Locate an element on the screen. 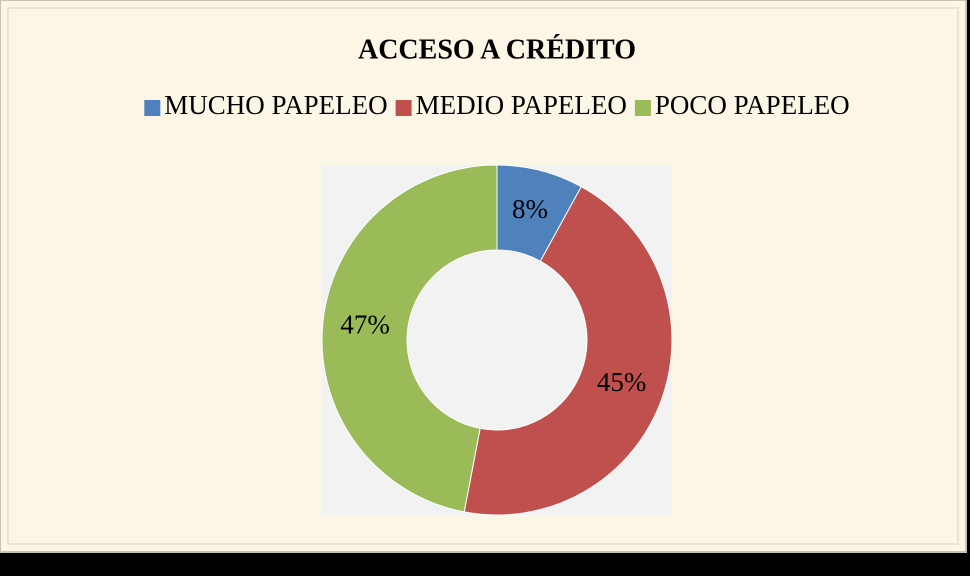 The width and height of the screenshot is (970, 576). chart-title: ACCESO A CRÉDITO is located at coordinates (497, 49).